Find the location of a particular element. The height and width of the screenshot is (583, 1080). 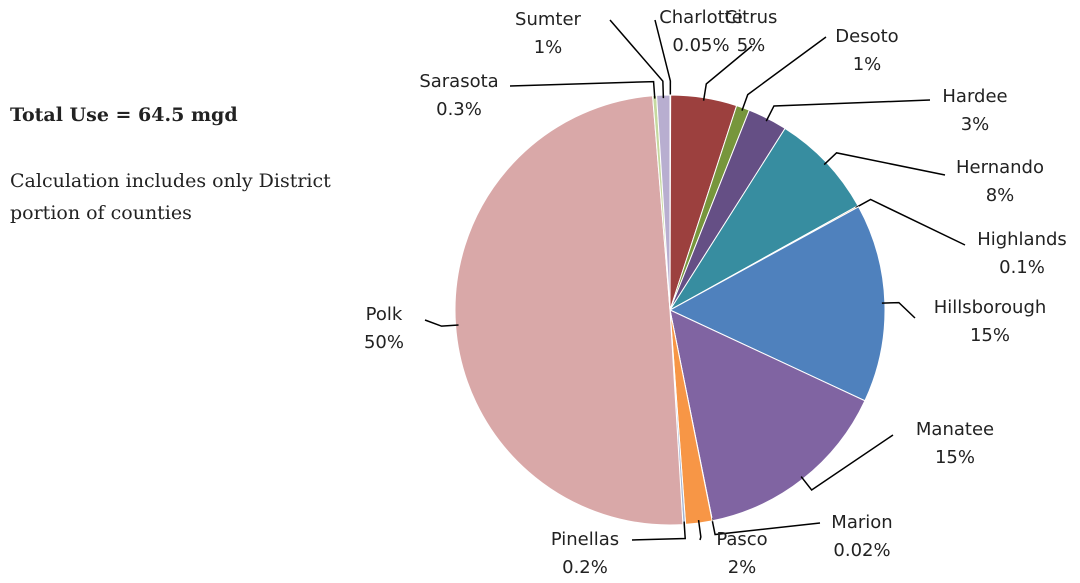

calc-note: Calculation includes only District is located at coordinates (170, 181).